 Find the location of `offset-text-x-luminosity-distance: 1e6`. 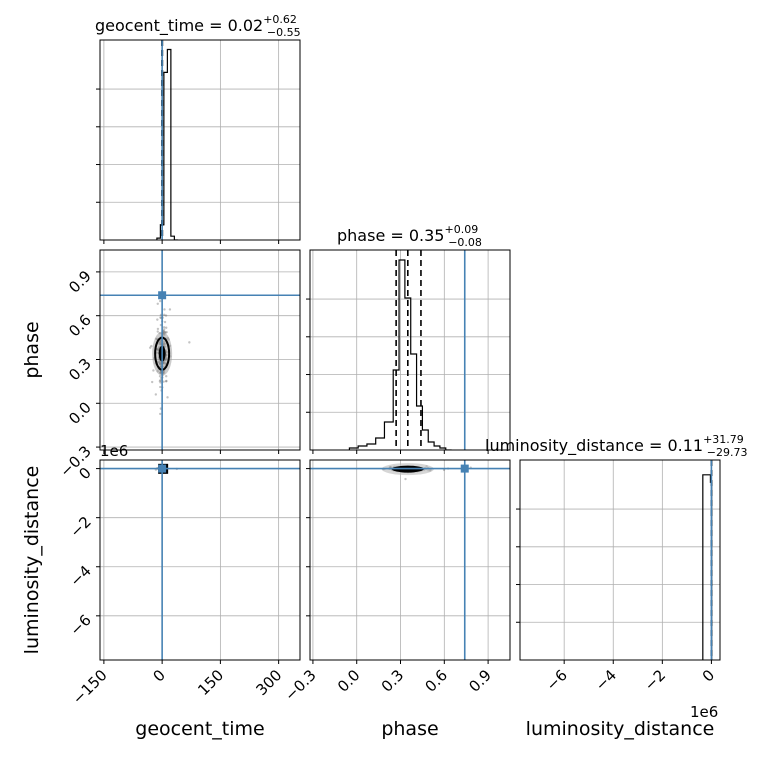

offset-text-x-luminosity-distance: 1e6 is located at coordinates (704, 712).